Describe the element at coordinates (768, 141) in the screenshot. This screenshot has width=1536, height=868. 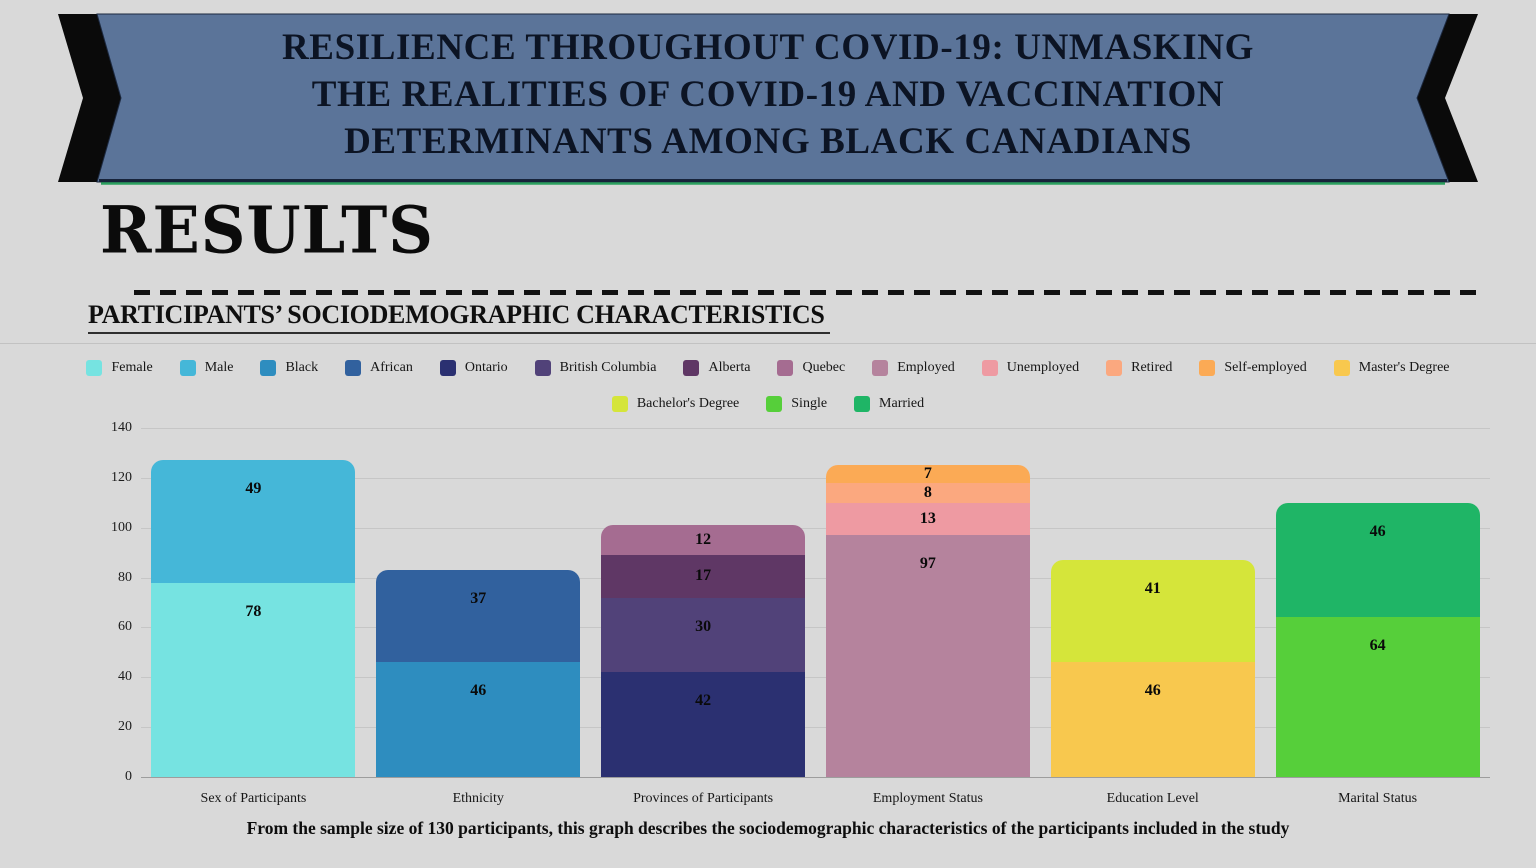
I see `poster-title-line3: DETERMINANTS AMONG BLACK CANADIANS` at that location.